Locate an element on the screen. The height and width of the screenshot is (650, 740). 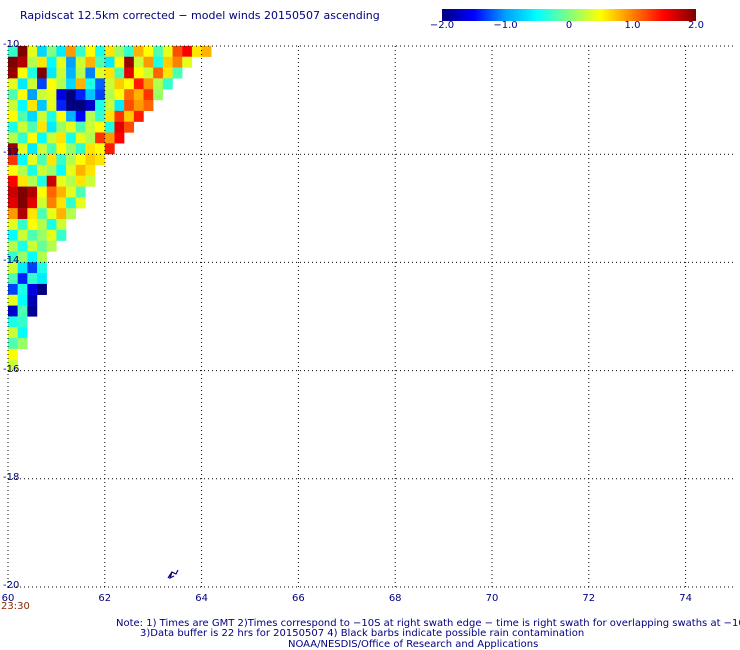
lat-label: -18 is located at coordinates (11, 477).